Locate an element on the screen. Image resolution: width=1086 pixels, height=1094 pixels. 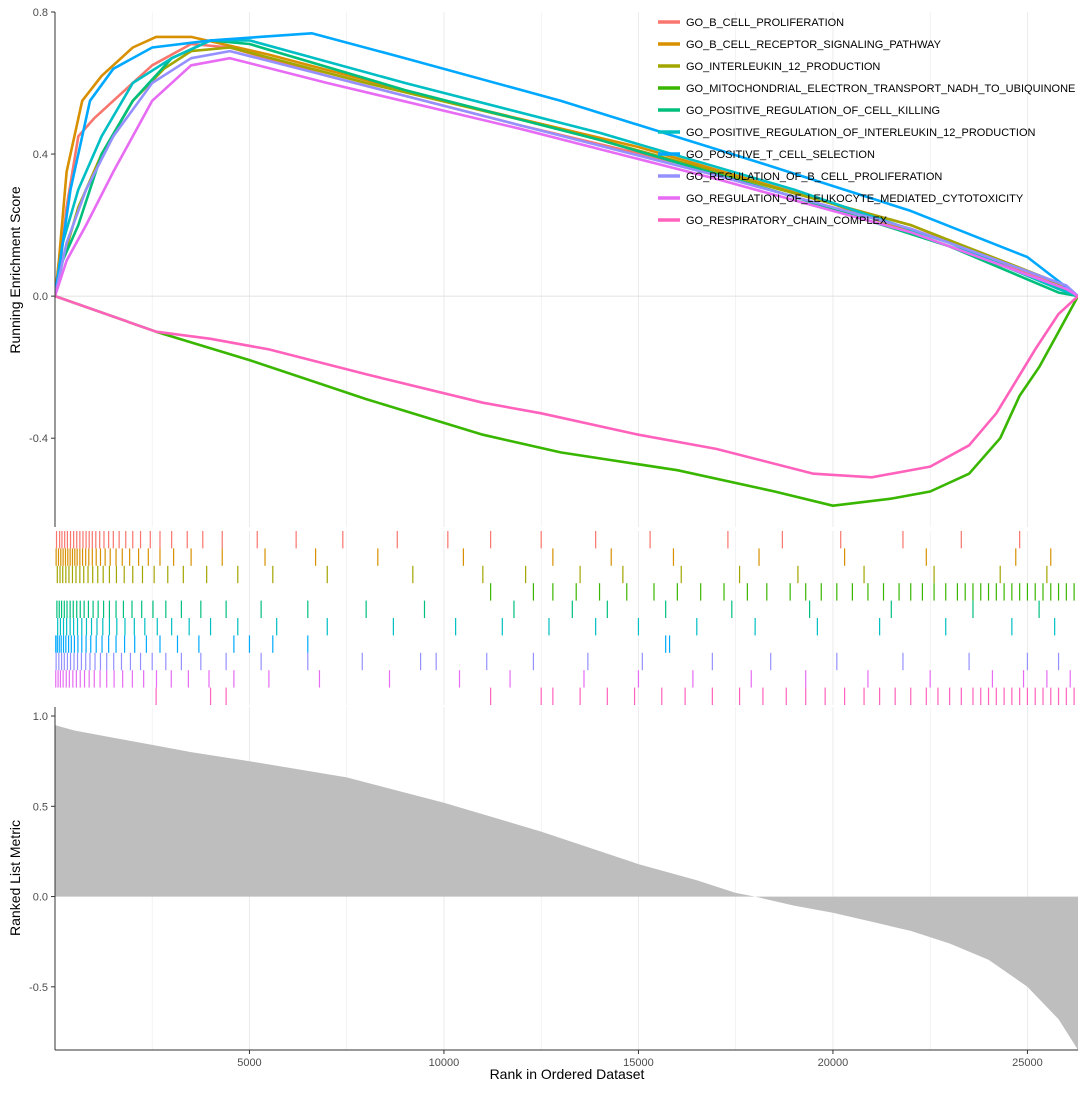
y-tick-label: 0.8 is located at coordinates (40, 13).